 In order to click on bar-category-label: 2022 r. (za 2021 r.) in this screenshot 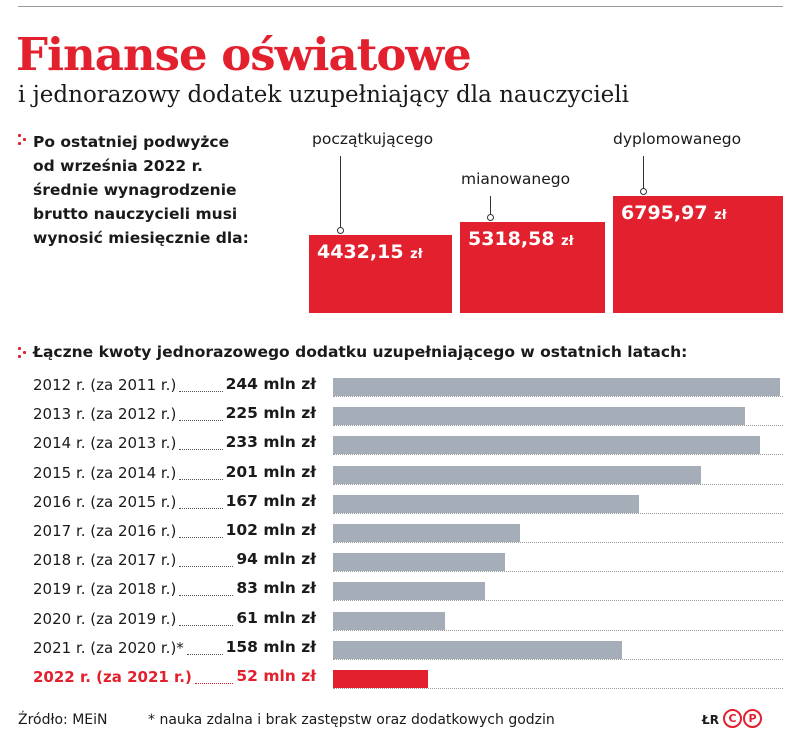, I will do `click(112, 677)`.